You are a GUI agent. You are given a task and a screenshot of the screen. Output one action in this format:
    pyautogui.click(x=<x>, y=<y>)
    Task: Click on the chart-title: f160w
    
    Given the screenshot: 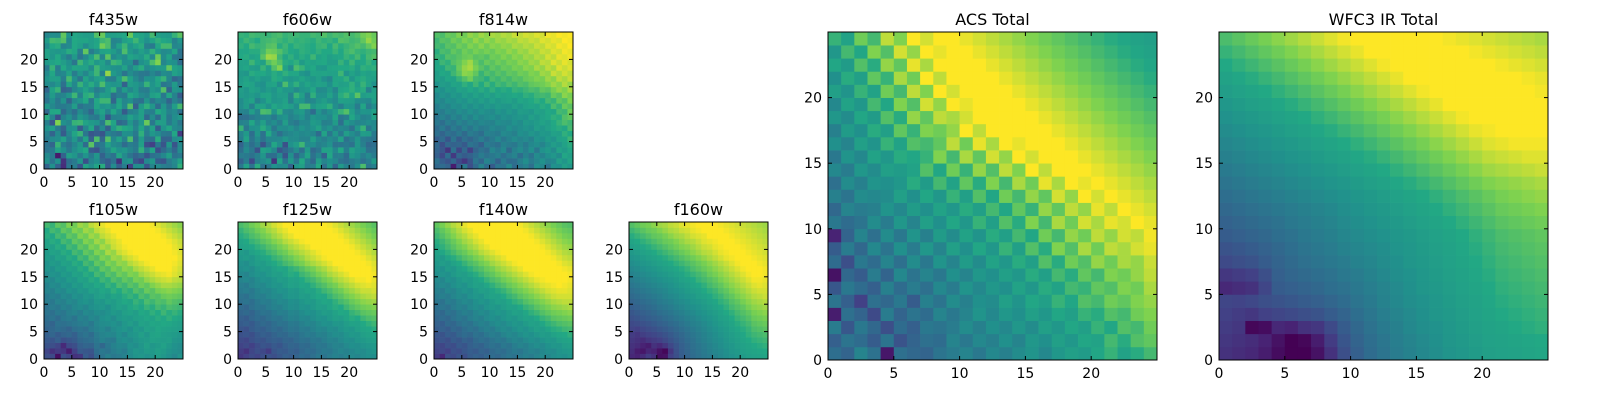 What is the action you would take?
    pyautogui.click(x=698, y=209)
    